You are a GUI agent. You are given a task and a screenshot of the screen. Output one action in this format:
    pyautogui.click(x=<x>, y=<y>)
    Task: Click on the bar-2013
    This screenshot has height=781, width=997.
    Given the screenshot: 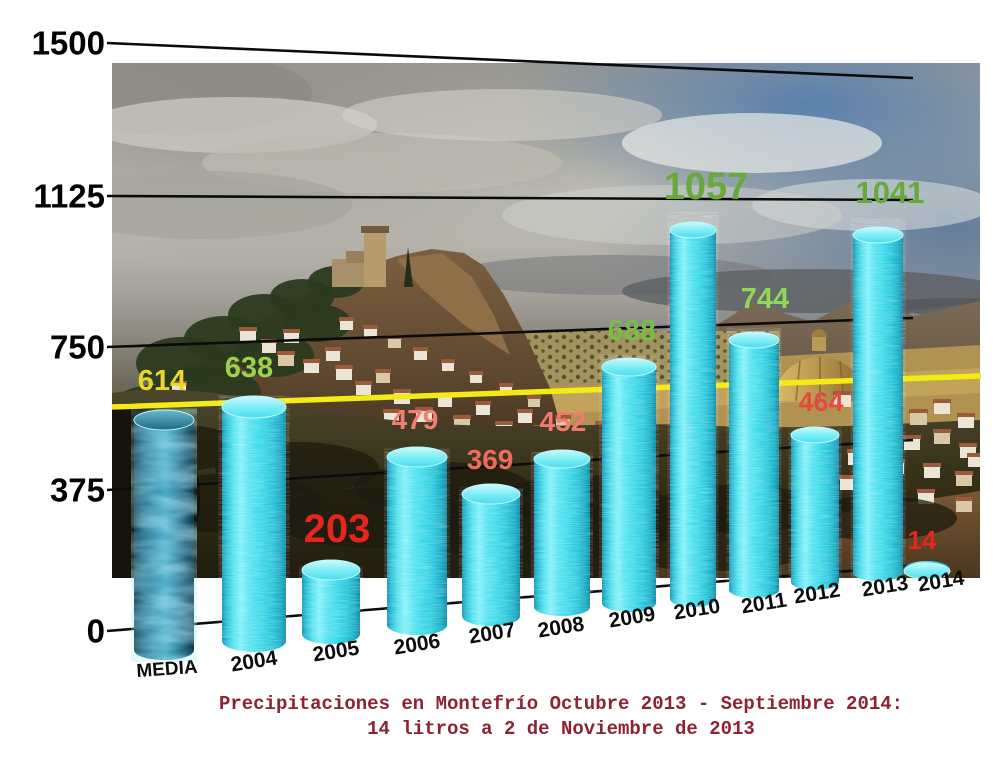 What is the action you would take?
    pyautogui.click(x=878, y=403)
    